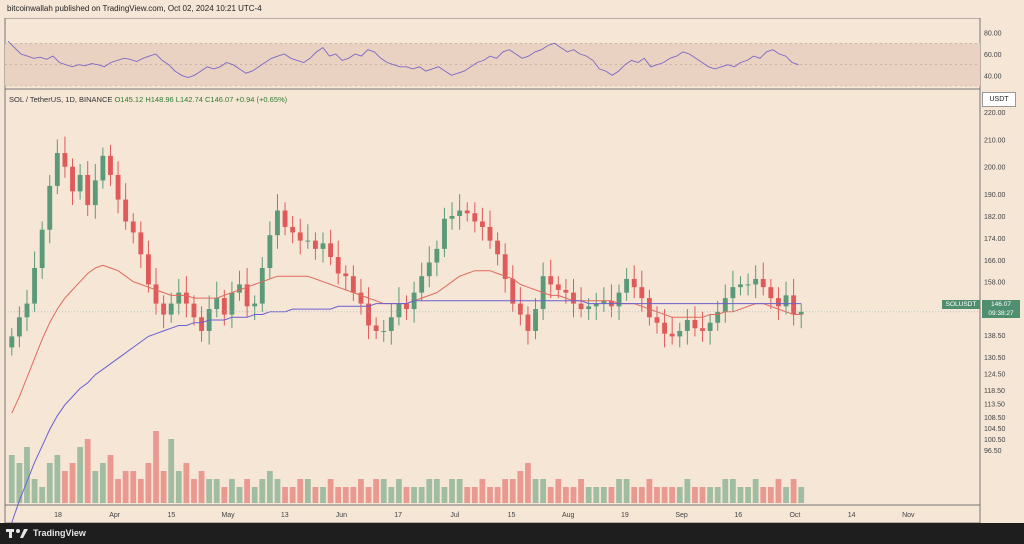  I want to click on time-tick-4: 13, so click(285, 515).